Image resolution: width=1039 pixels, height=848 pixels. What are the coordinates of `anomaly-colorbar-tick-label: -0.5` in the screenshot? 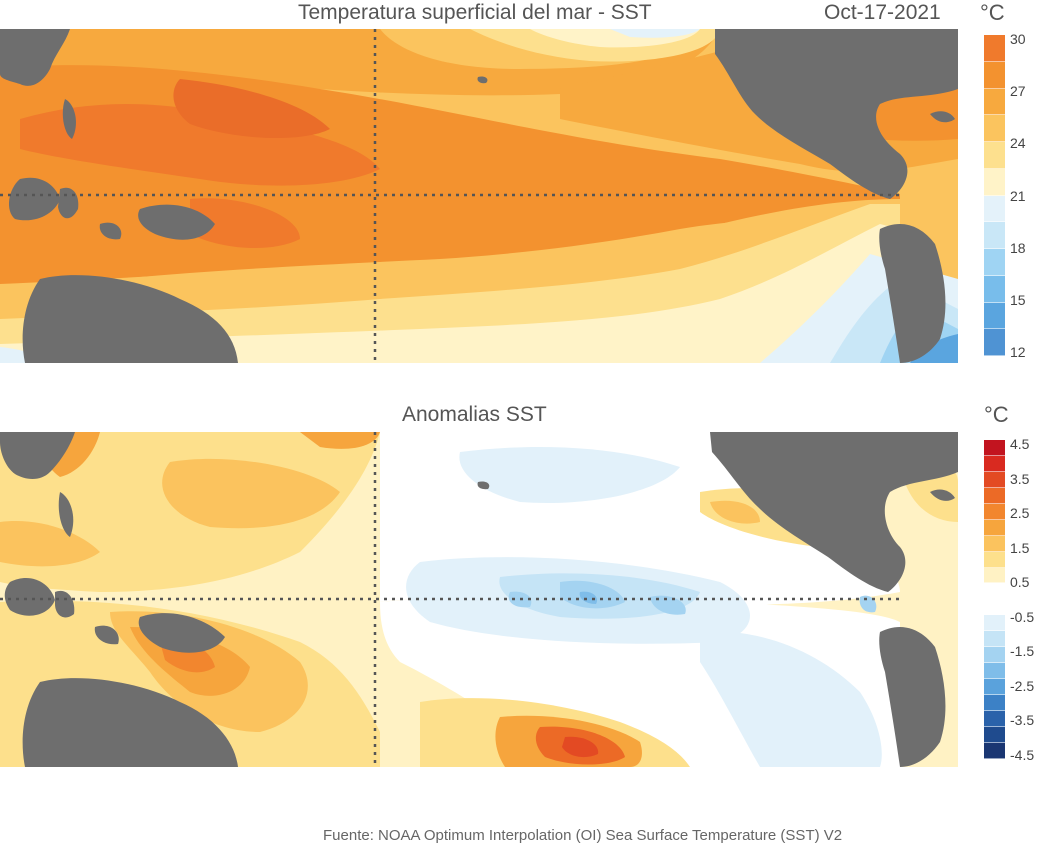 It's located at (1022, 616).